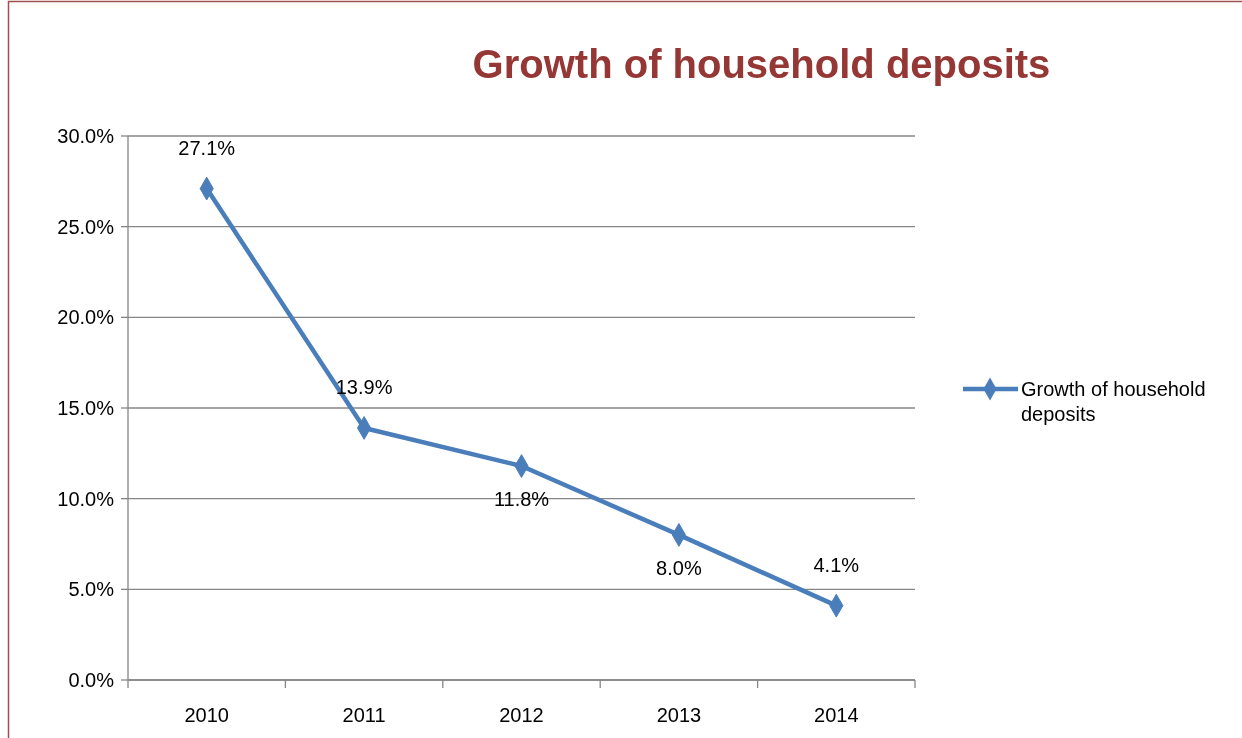  I want to click on y-tick-label: 25.0%, so click(86, 226).